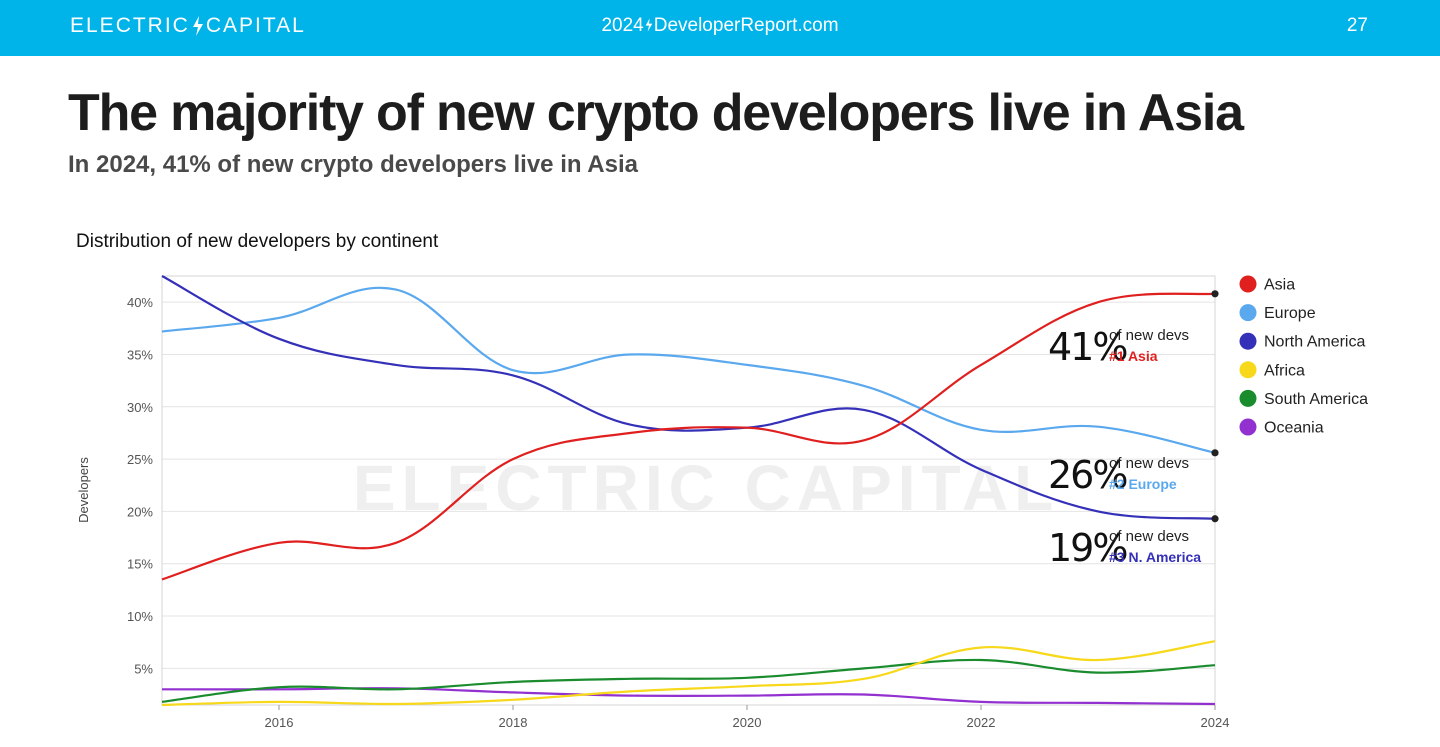  Describe the element at coordinates (1087, 347) in the screenshot. I see `annotation-percent: 41%` at that location.